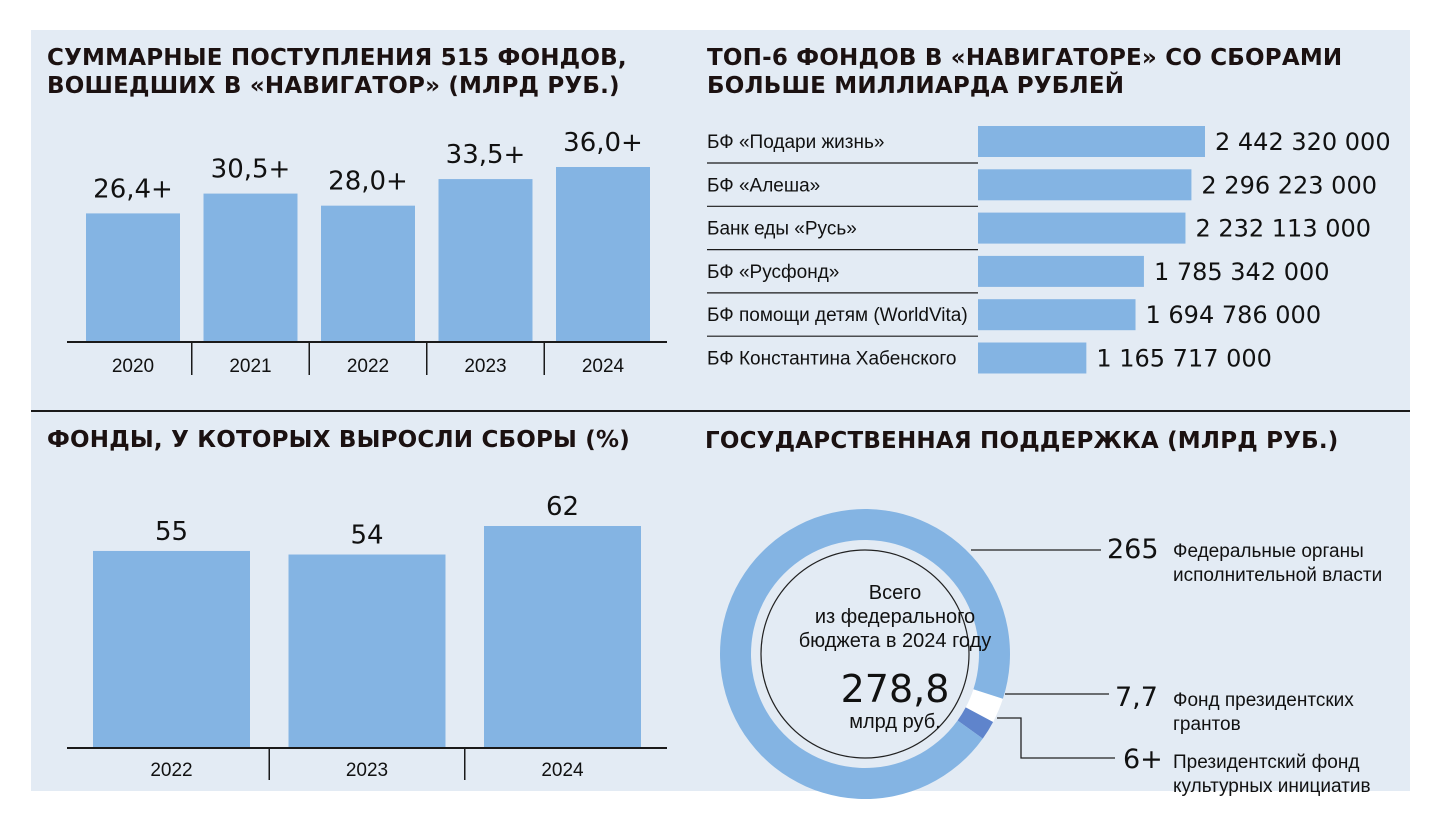 This screenshot has height=822, width=1440. What do you see at coordinates (1263, 700) in the screenshot?
I see `slice-label: Фонд президентских` at bounding box center [1263, 700].